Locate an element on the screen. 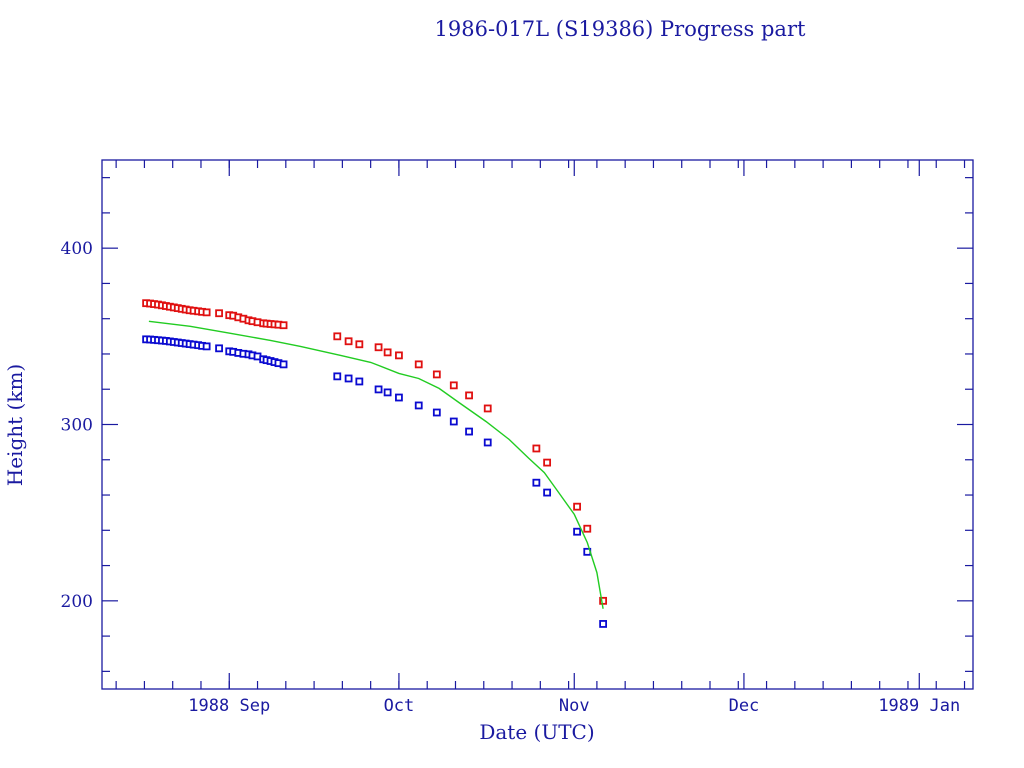 Image resolution: width=1024 pixels, height=768 pixels. y-tick-label: 400 is located at coordinates (77, 249).